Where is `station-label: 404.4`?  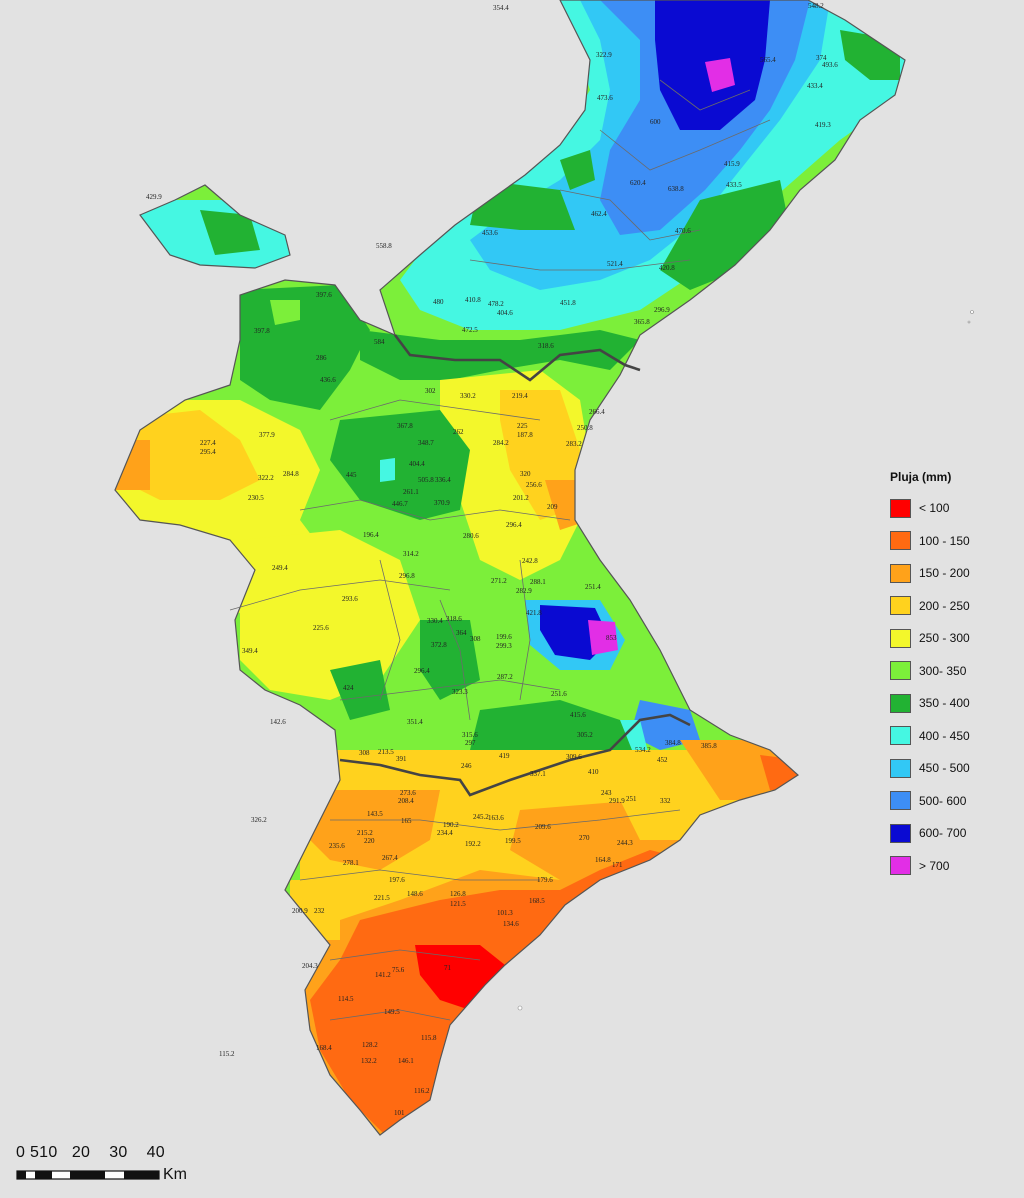
station-label: 404.4 is located at coordinates (417, 464).